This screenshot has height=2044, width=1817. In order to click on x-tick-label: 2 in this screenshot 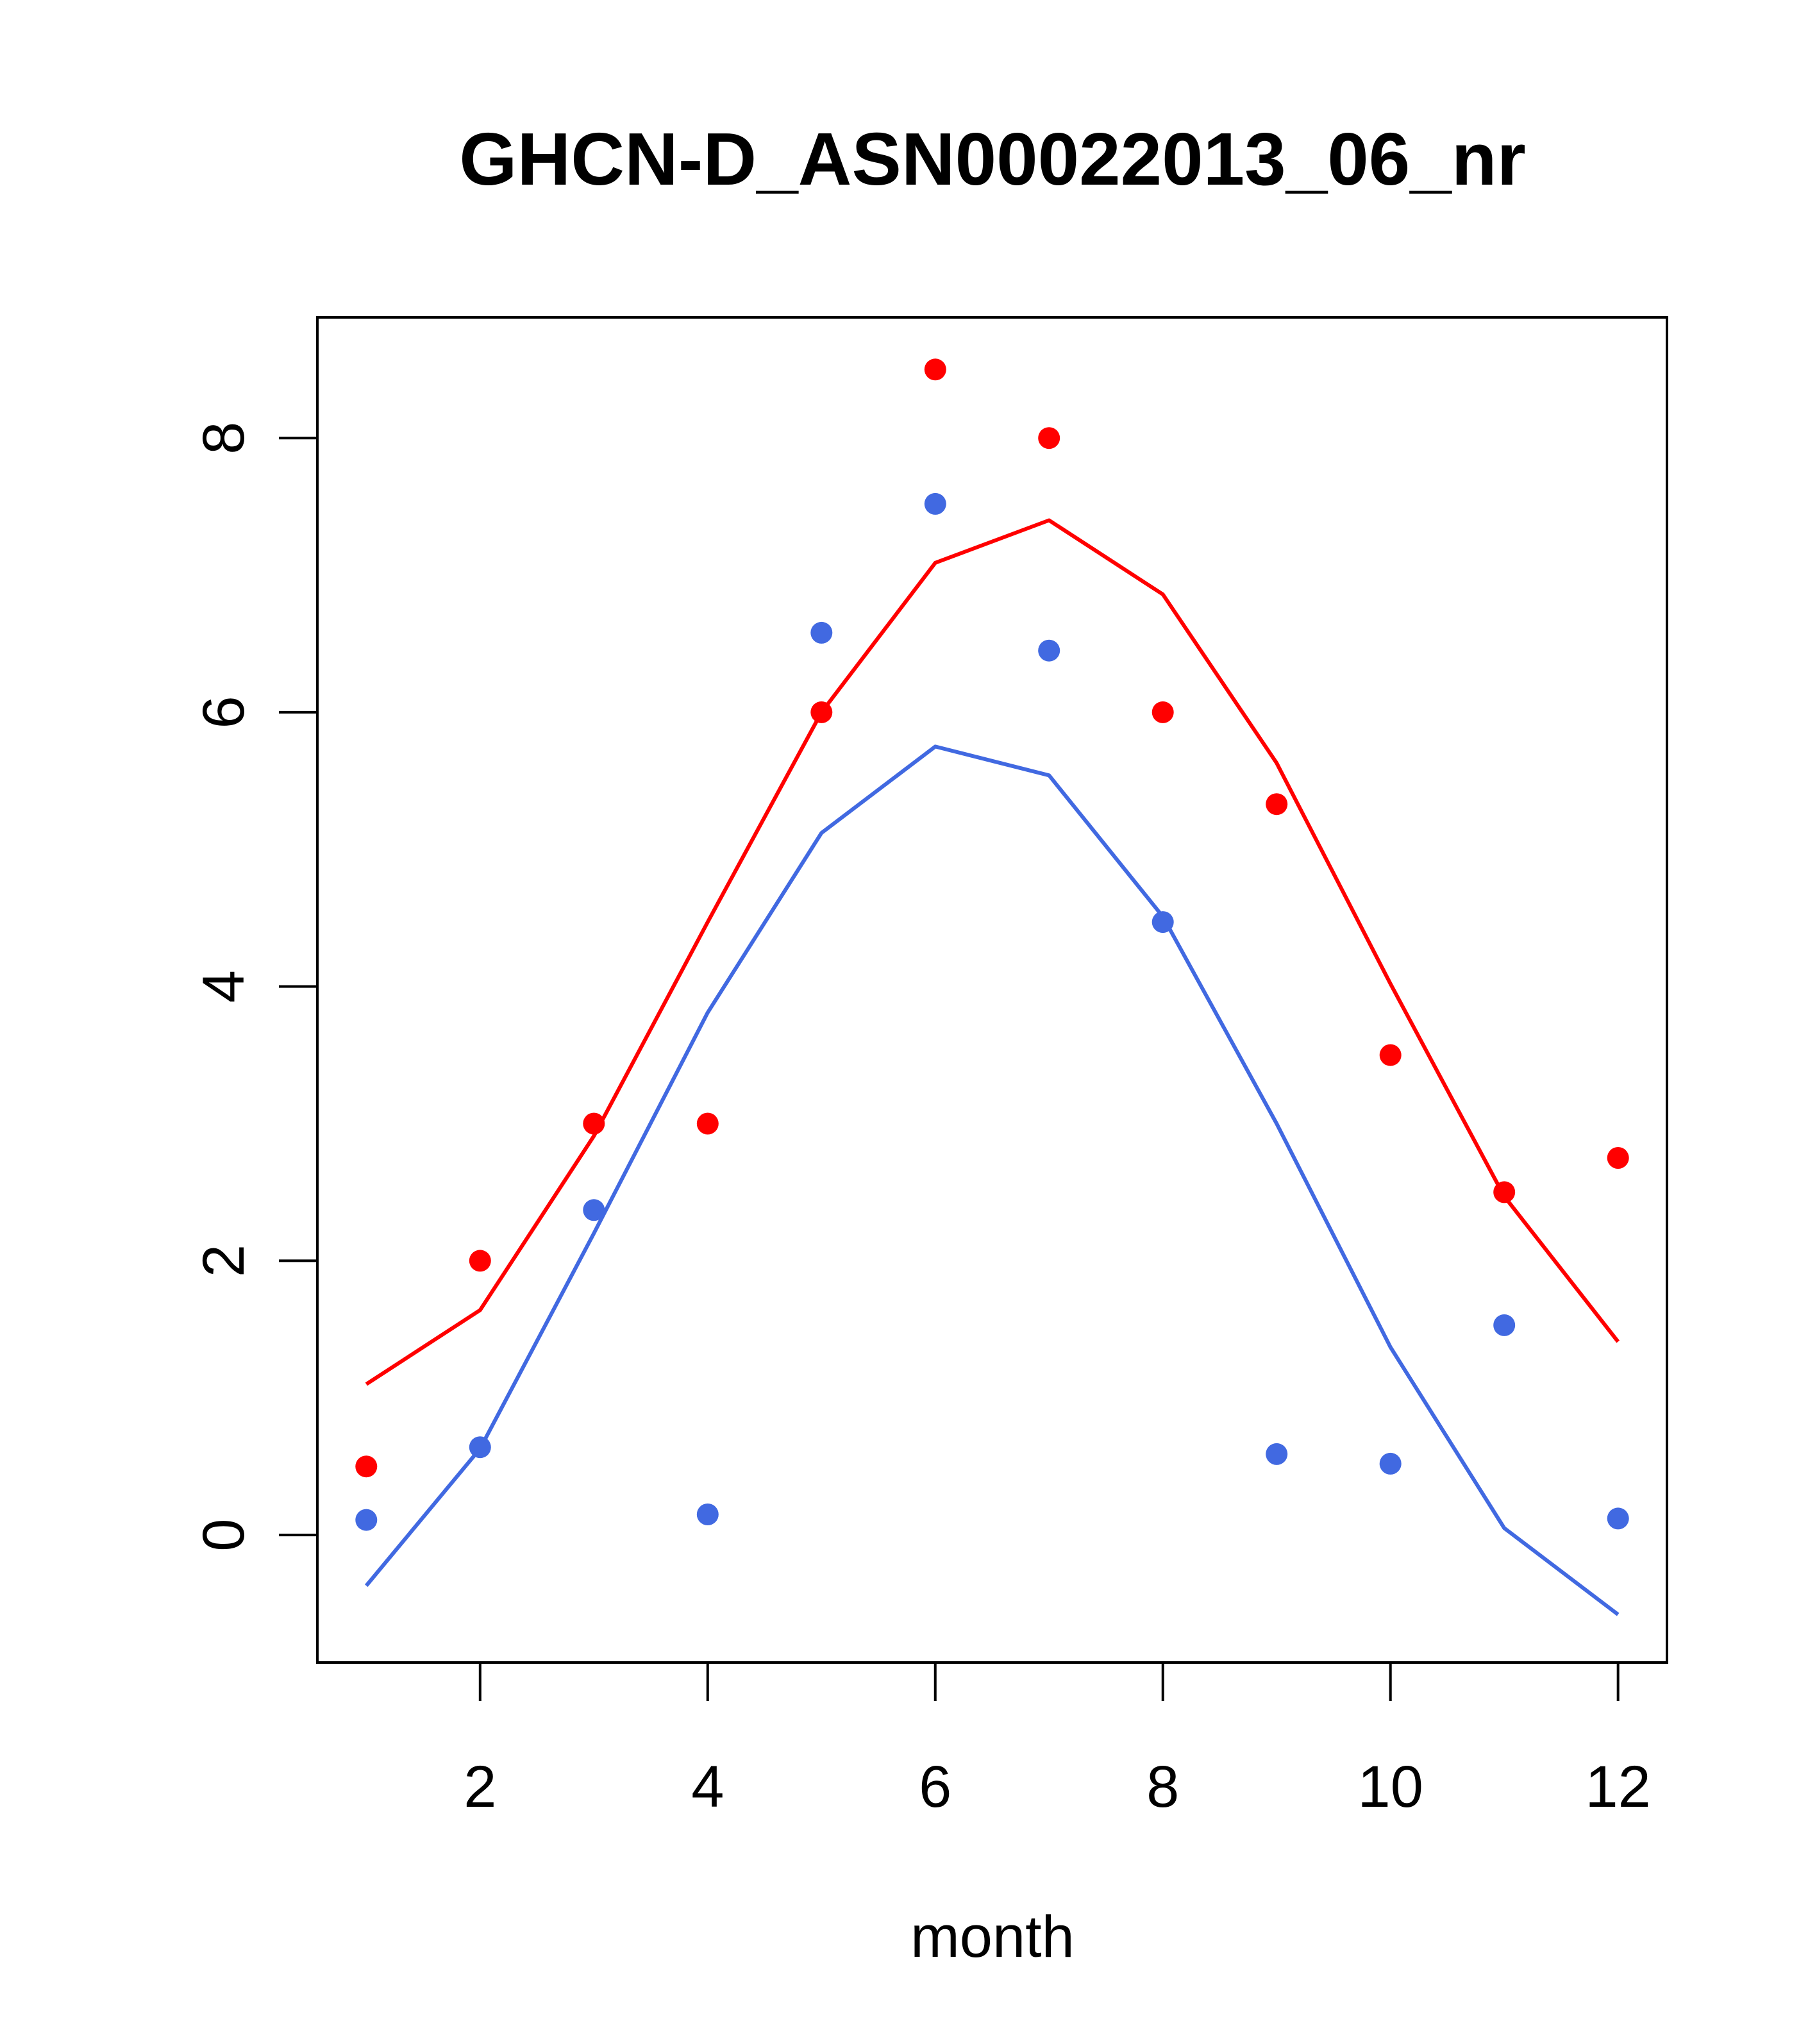, I will do `click(480, 1787)`.